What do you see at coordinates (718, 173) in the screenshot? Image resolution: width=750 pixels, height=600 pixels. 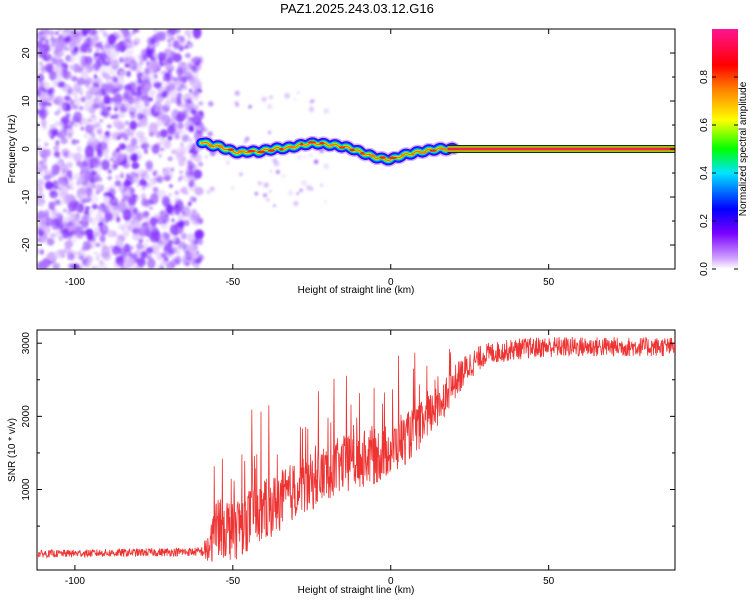 I see `colorbar-ticks: 0.0 0.2 0.4 0.6 0.8` at bounding box center [718, 173].